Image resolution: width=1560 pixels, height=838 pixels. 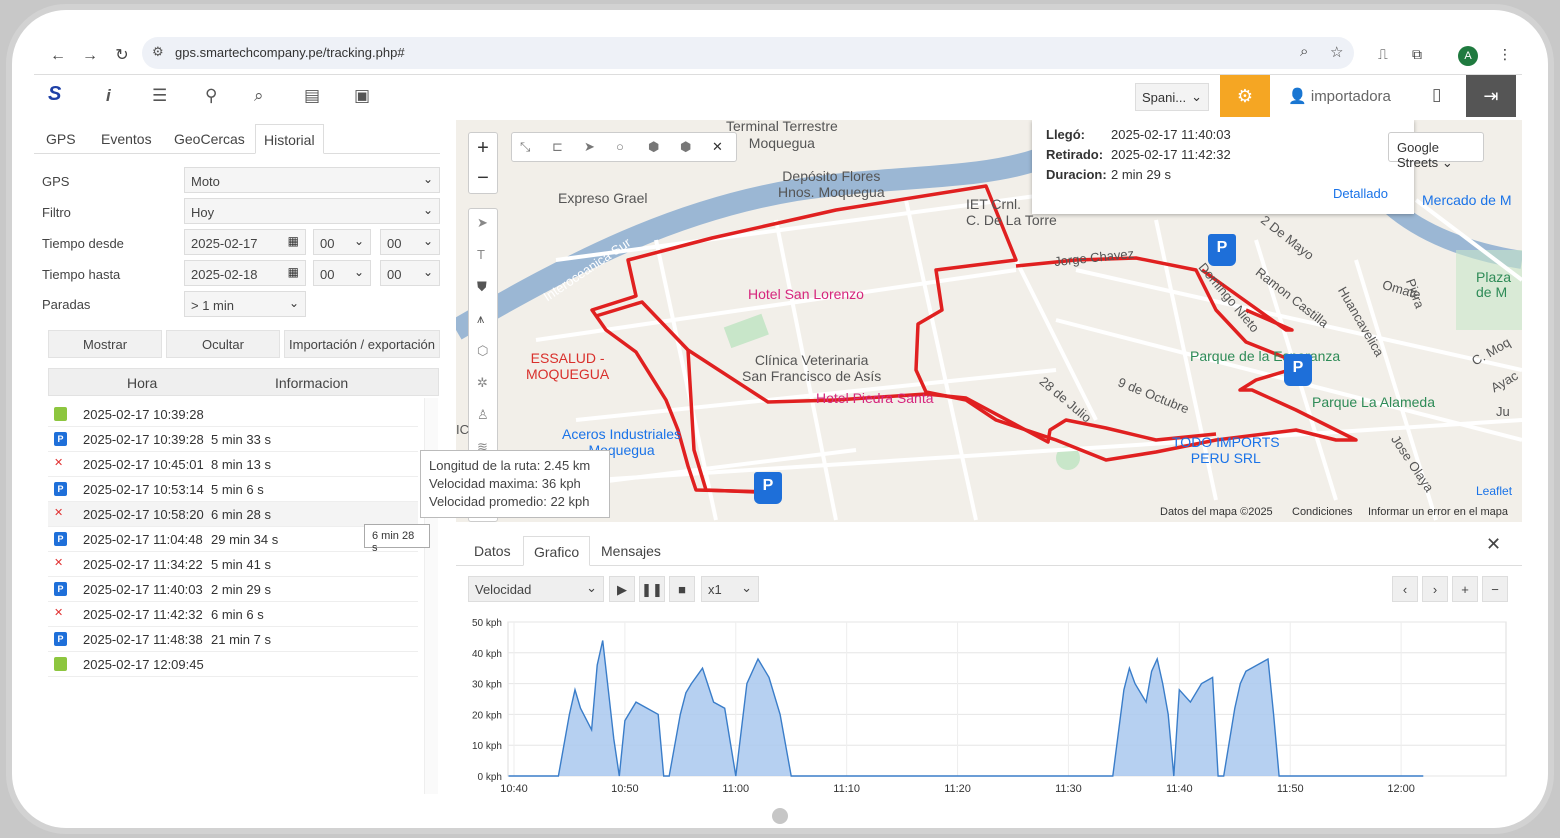 What do you see at coordinates (1437, 94) in the screenshot?
I see `mobile-icon: ▯` at bounding box center [1437, 94].